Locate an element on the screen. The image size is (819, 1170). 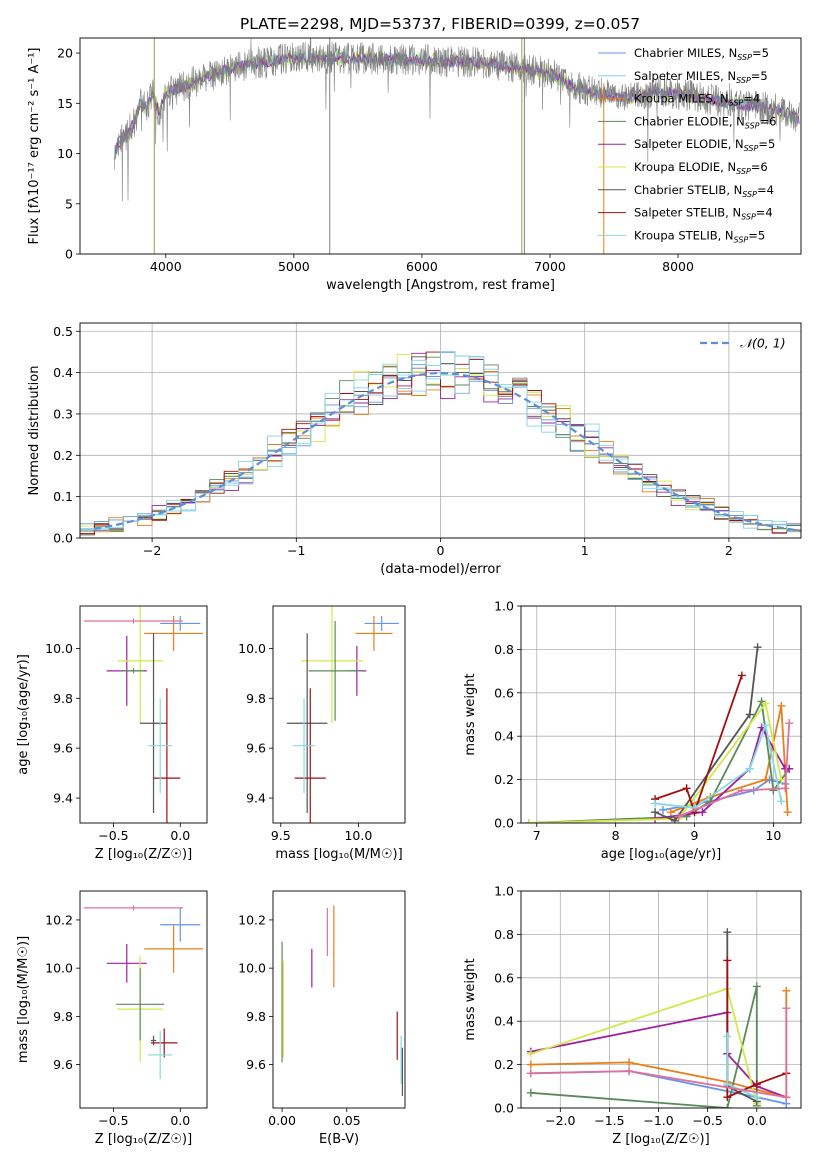
x-tick-label: 10.0 is located at coordinates (358, 835).